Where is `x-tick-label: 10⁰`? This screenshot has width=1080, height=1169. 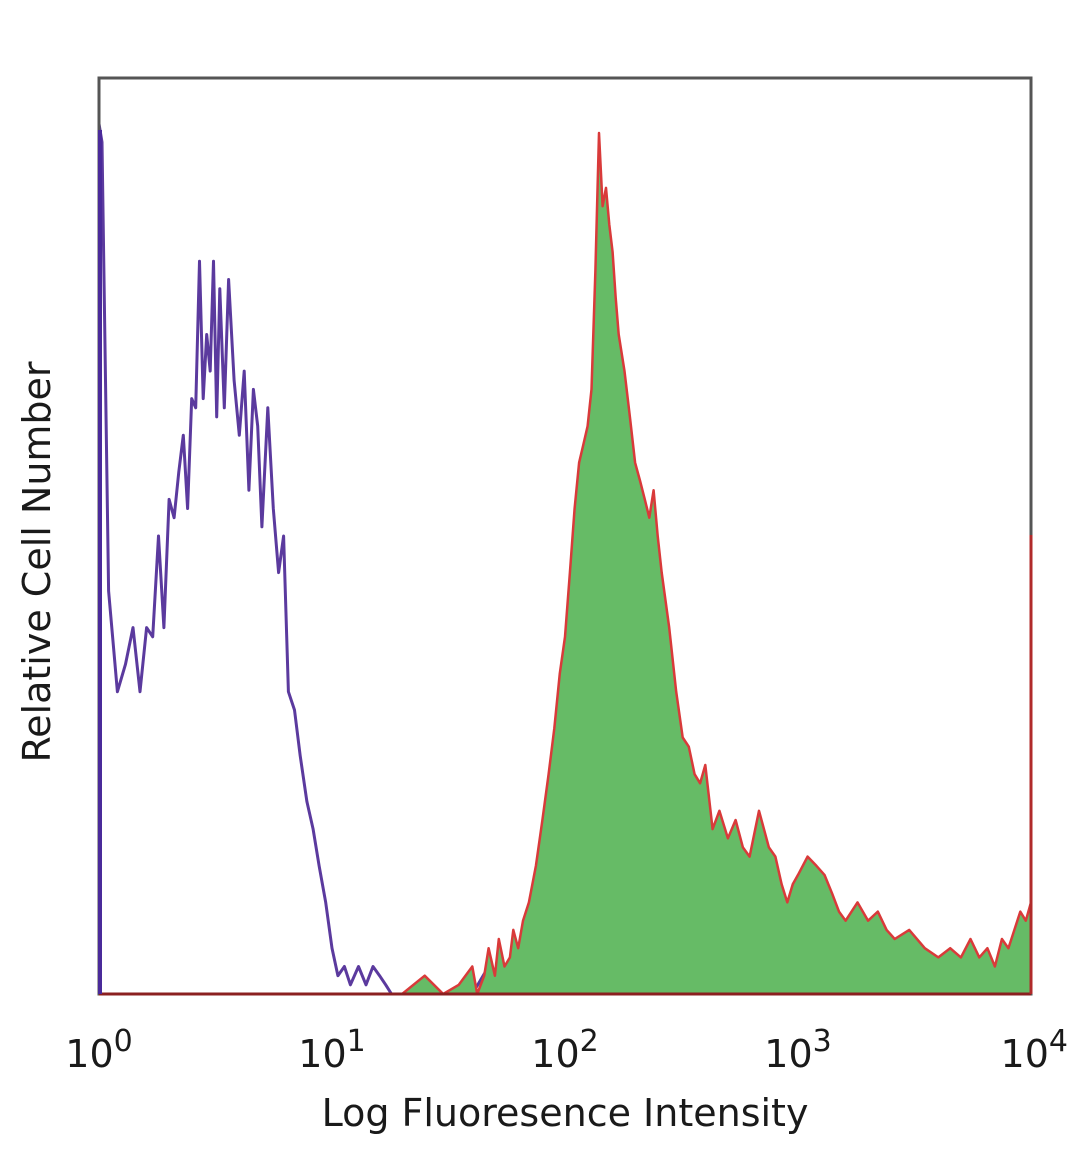
x-tick-label: 10⁰ is located at coordinates (98, 1050).